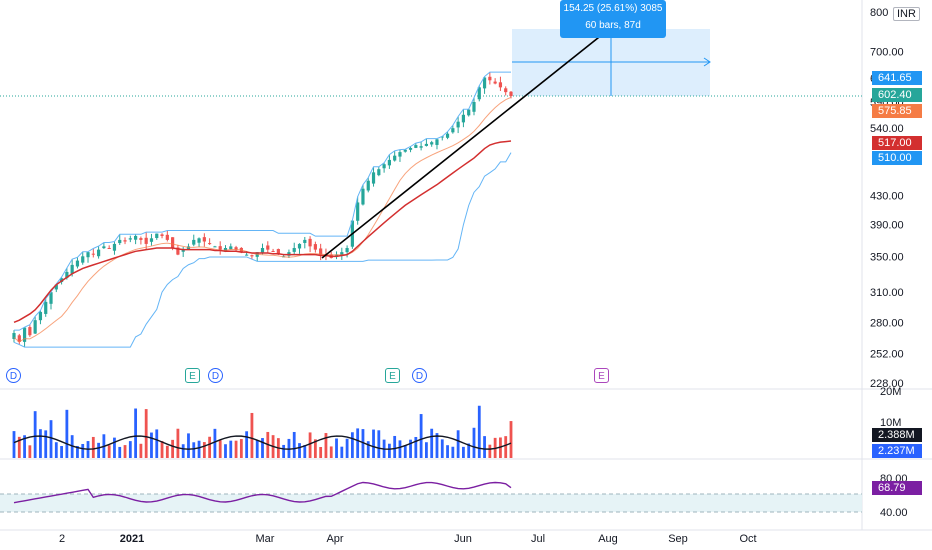 This screenshot has height=550, width=932. What do you see at coordinates (262, 492) in the screenshot?
I see `rsi-line` at bounding box center [262, 492].